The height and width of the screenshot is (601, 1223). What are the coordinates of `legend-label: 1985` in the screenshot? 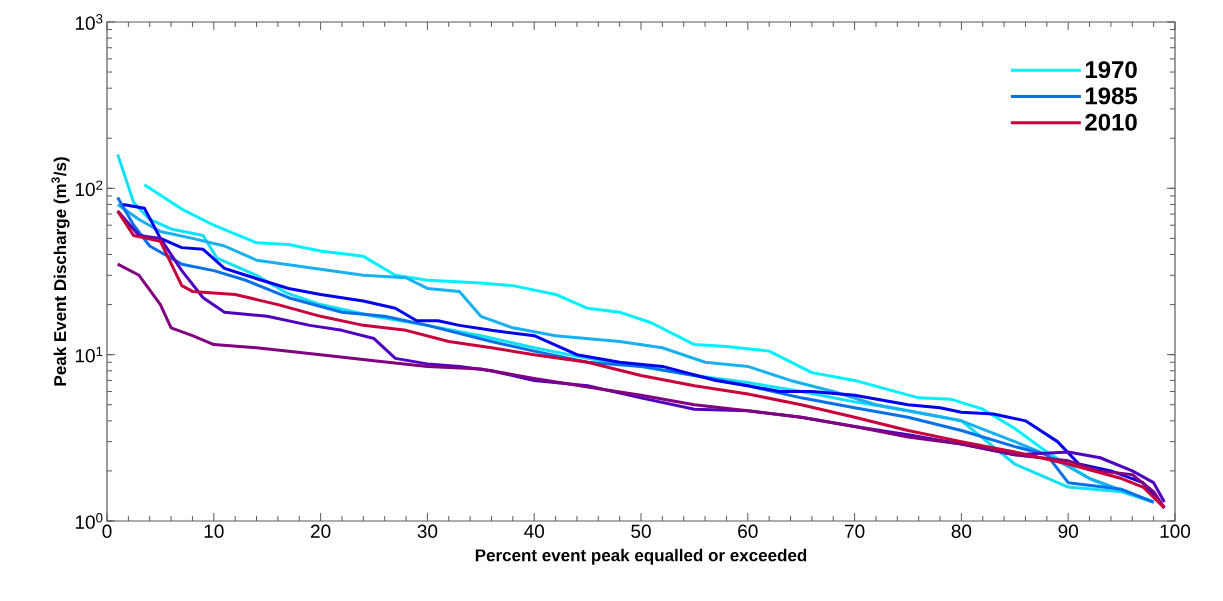 It's located at (1111, 96).